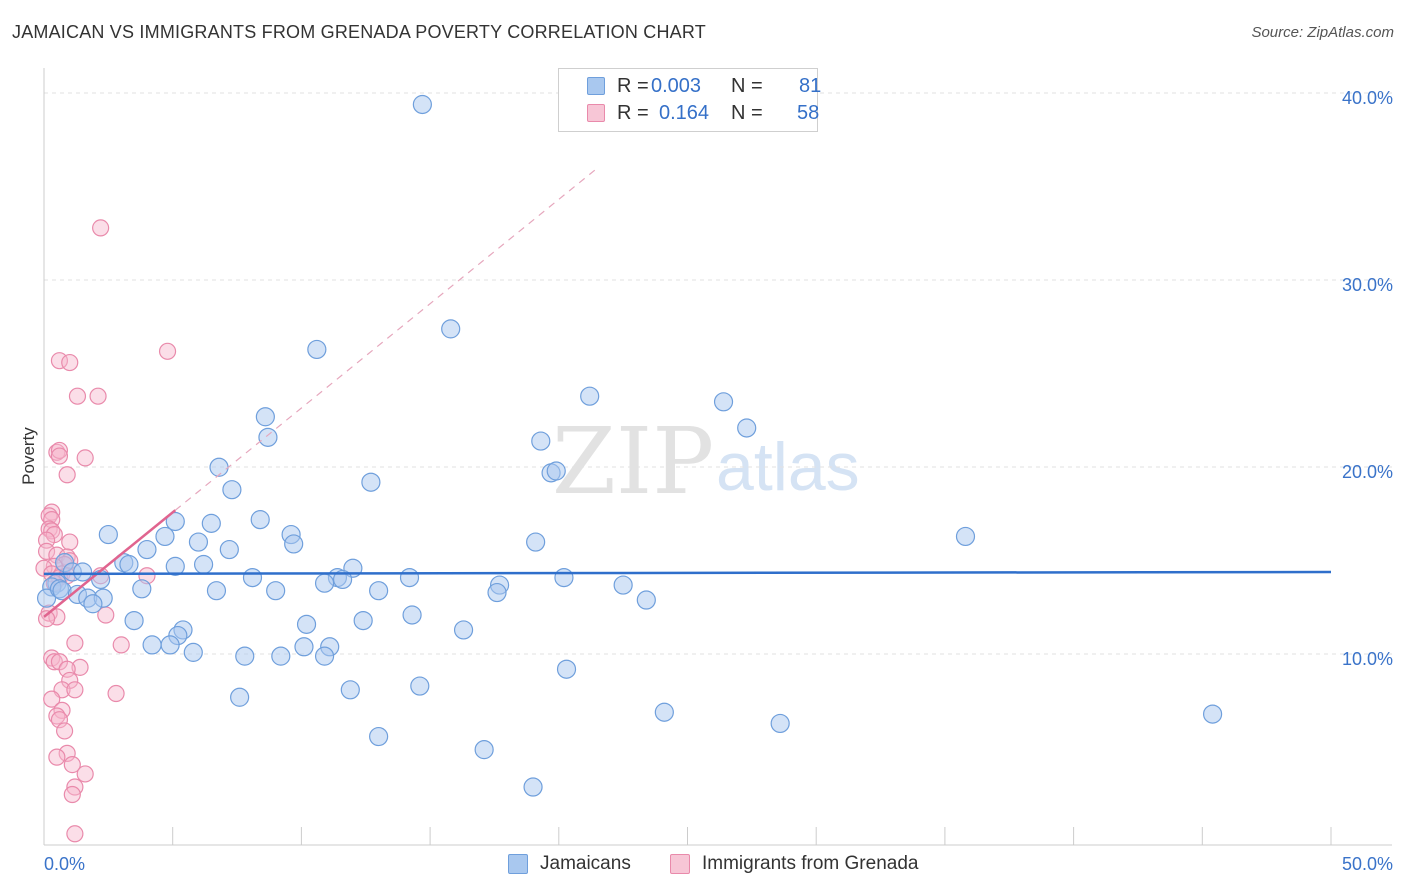  I want to click on x-tick-label-min: 0.0%, so click(64, 864).